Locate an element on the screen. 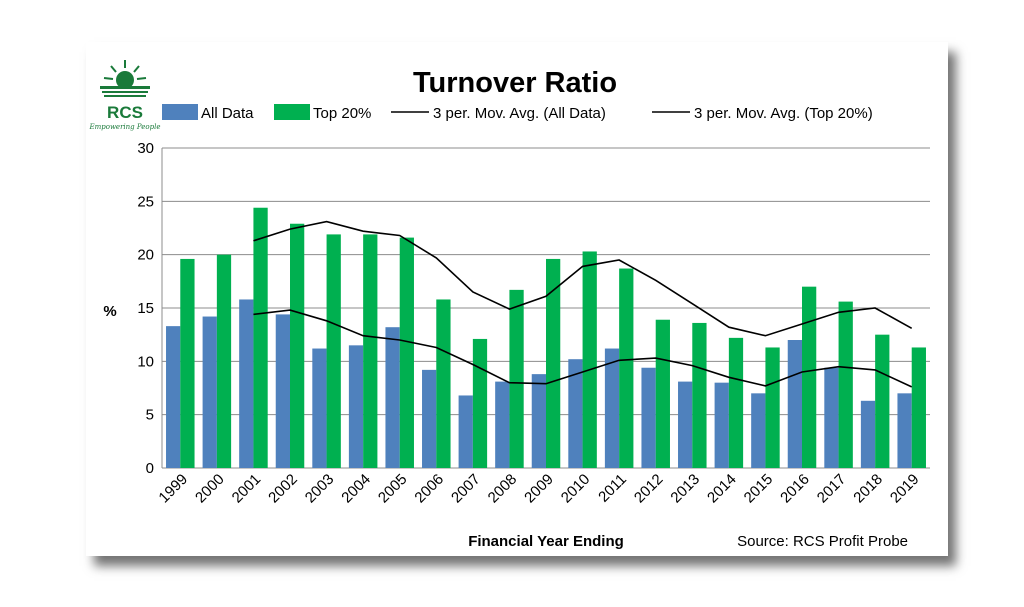 The height and width of the screenshot is (607, 1024). rcs-logo: RCS Empowering People is located at coordinates (125, 93).